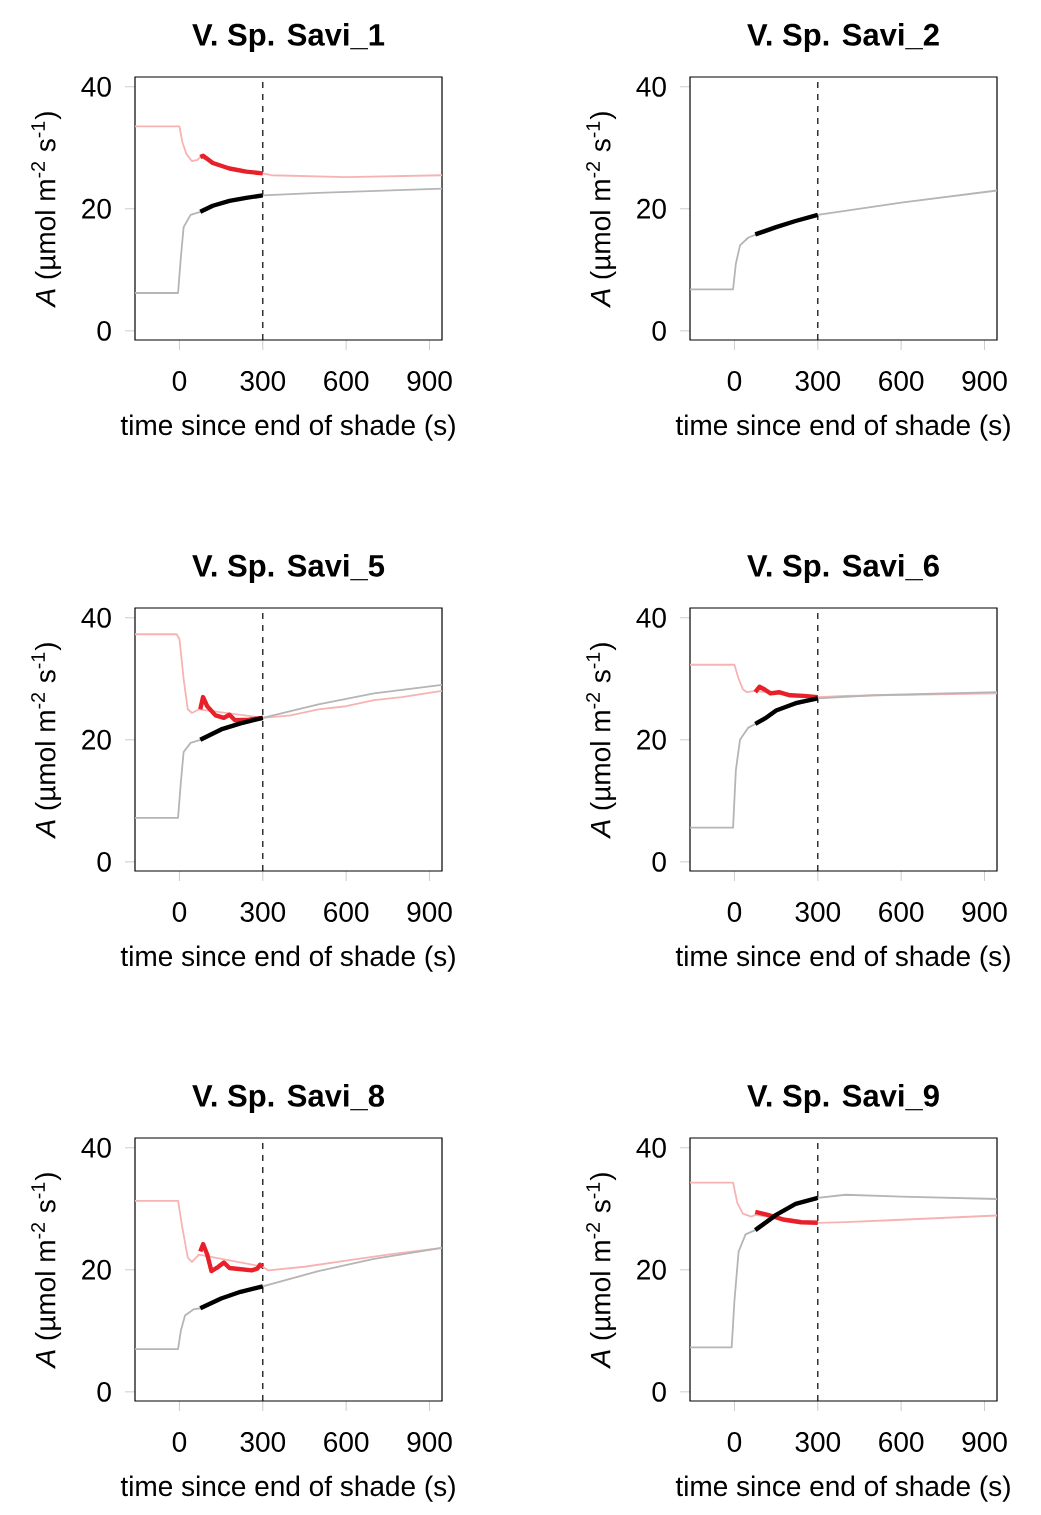  Describe the element at coordinates (843, 1098) in the screenshot. I see `chart-title: V. Sp. Savi_9` at that location.